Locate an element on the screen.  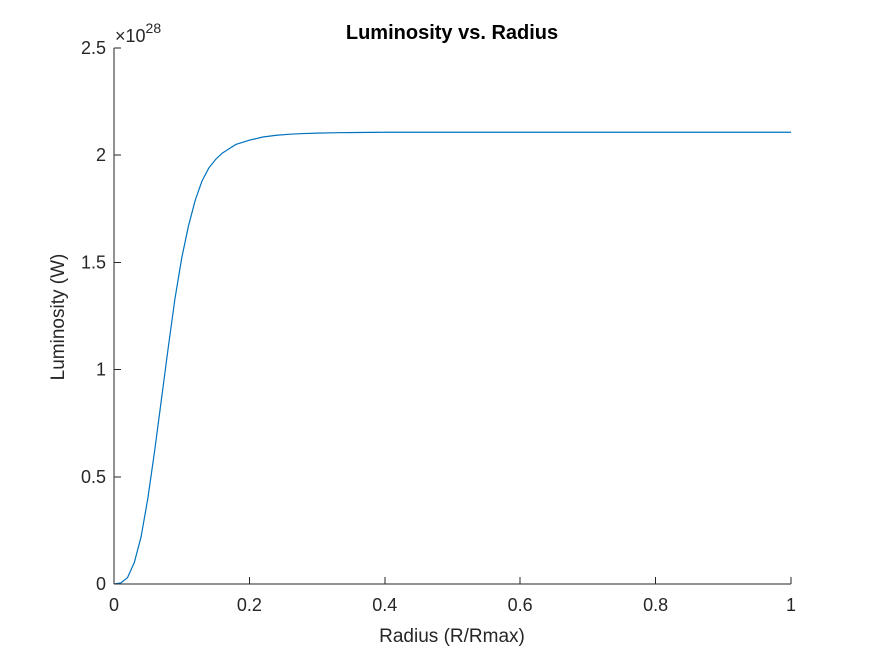
exponent-power: 28 is located at coordinates (154, 28).